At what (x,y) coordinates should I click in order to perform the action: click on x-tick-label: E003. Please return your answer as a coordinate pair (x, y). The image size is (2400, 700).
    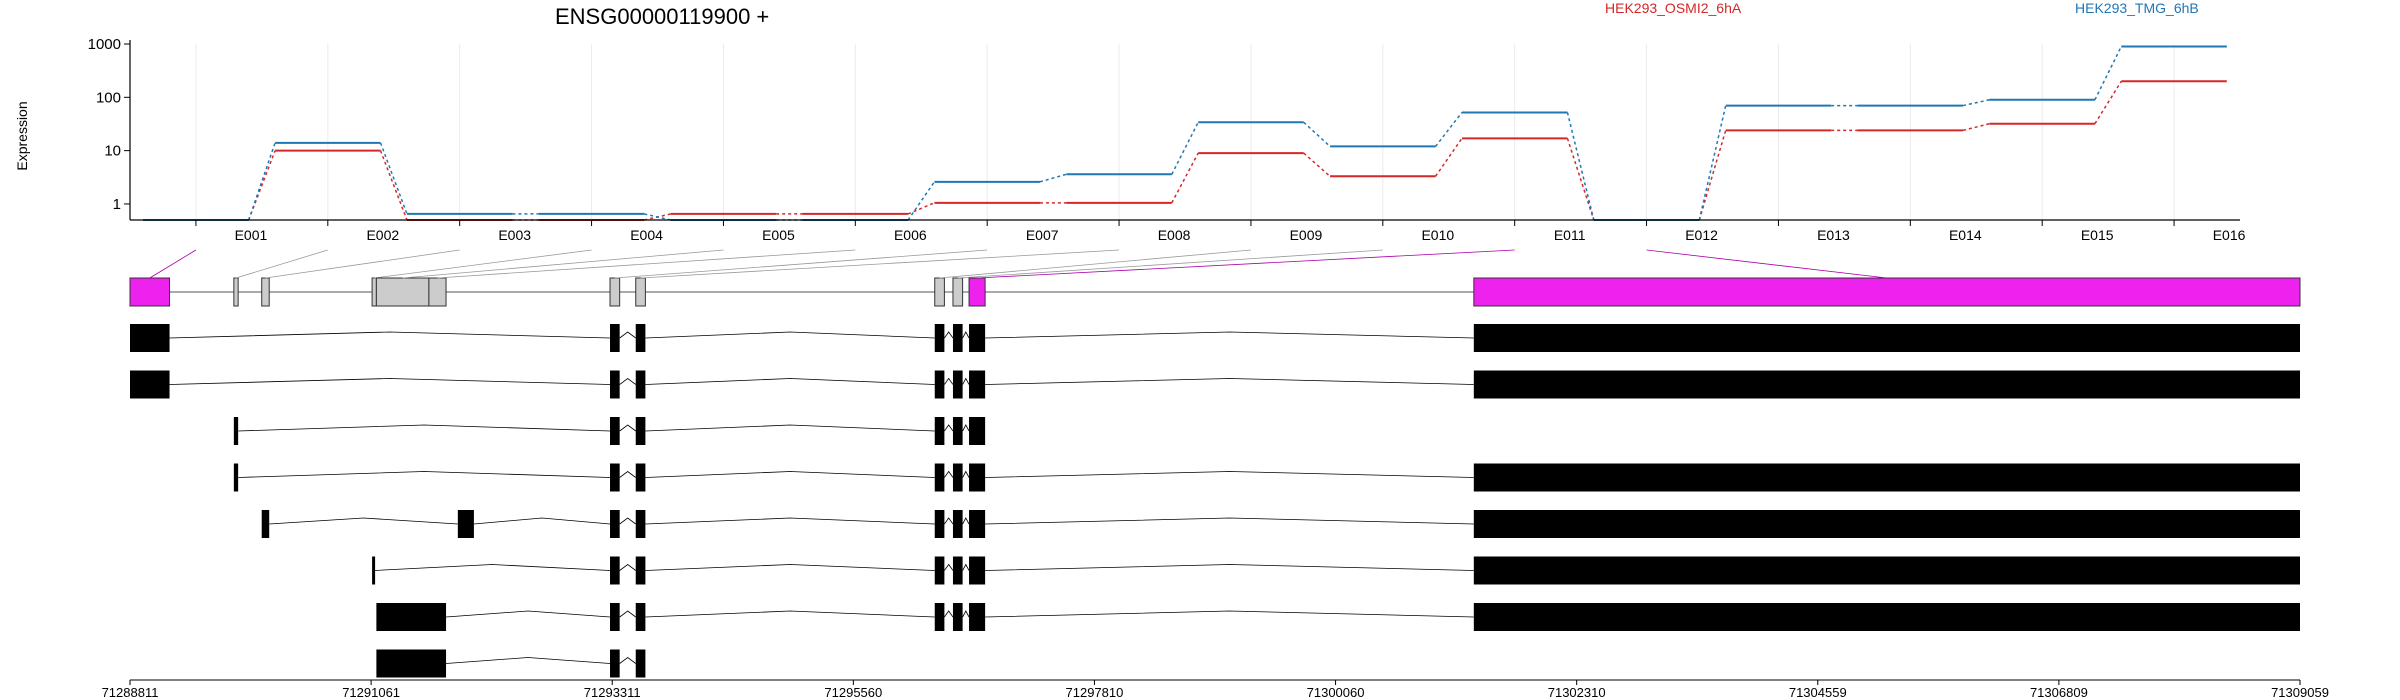
    Looking at the image, I should click on (514, 235).